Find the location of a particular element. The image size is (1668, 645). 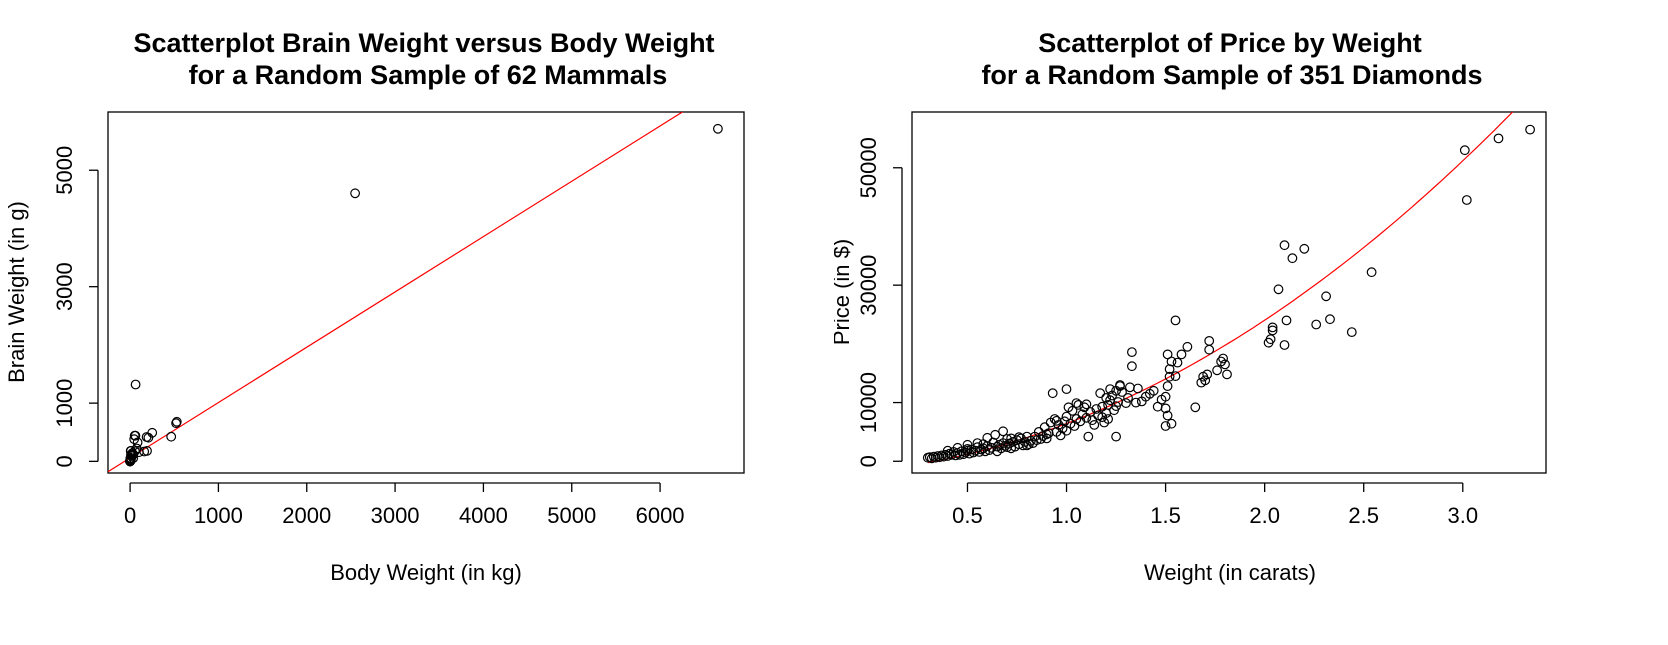

x-tick-label: 0.5 is located at coordinates (967, 515).